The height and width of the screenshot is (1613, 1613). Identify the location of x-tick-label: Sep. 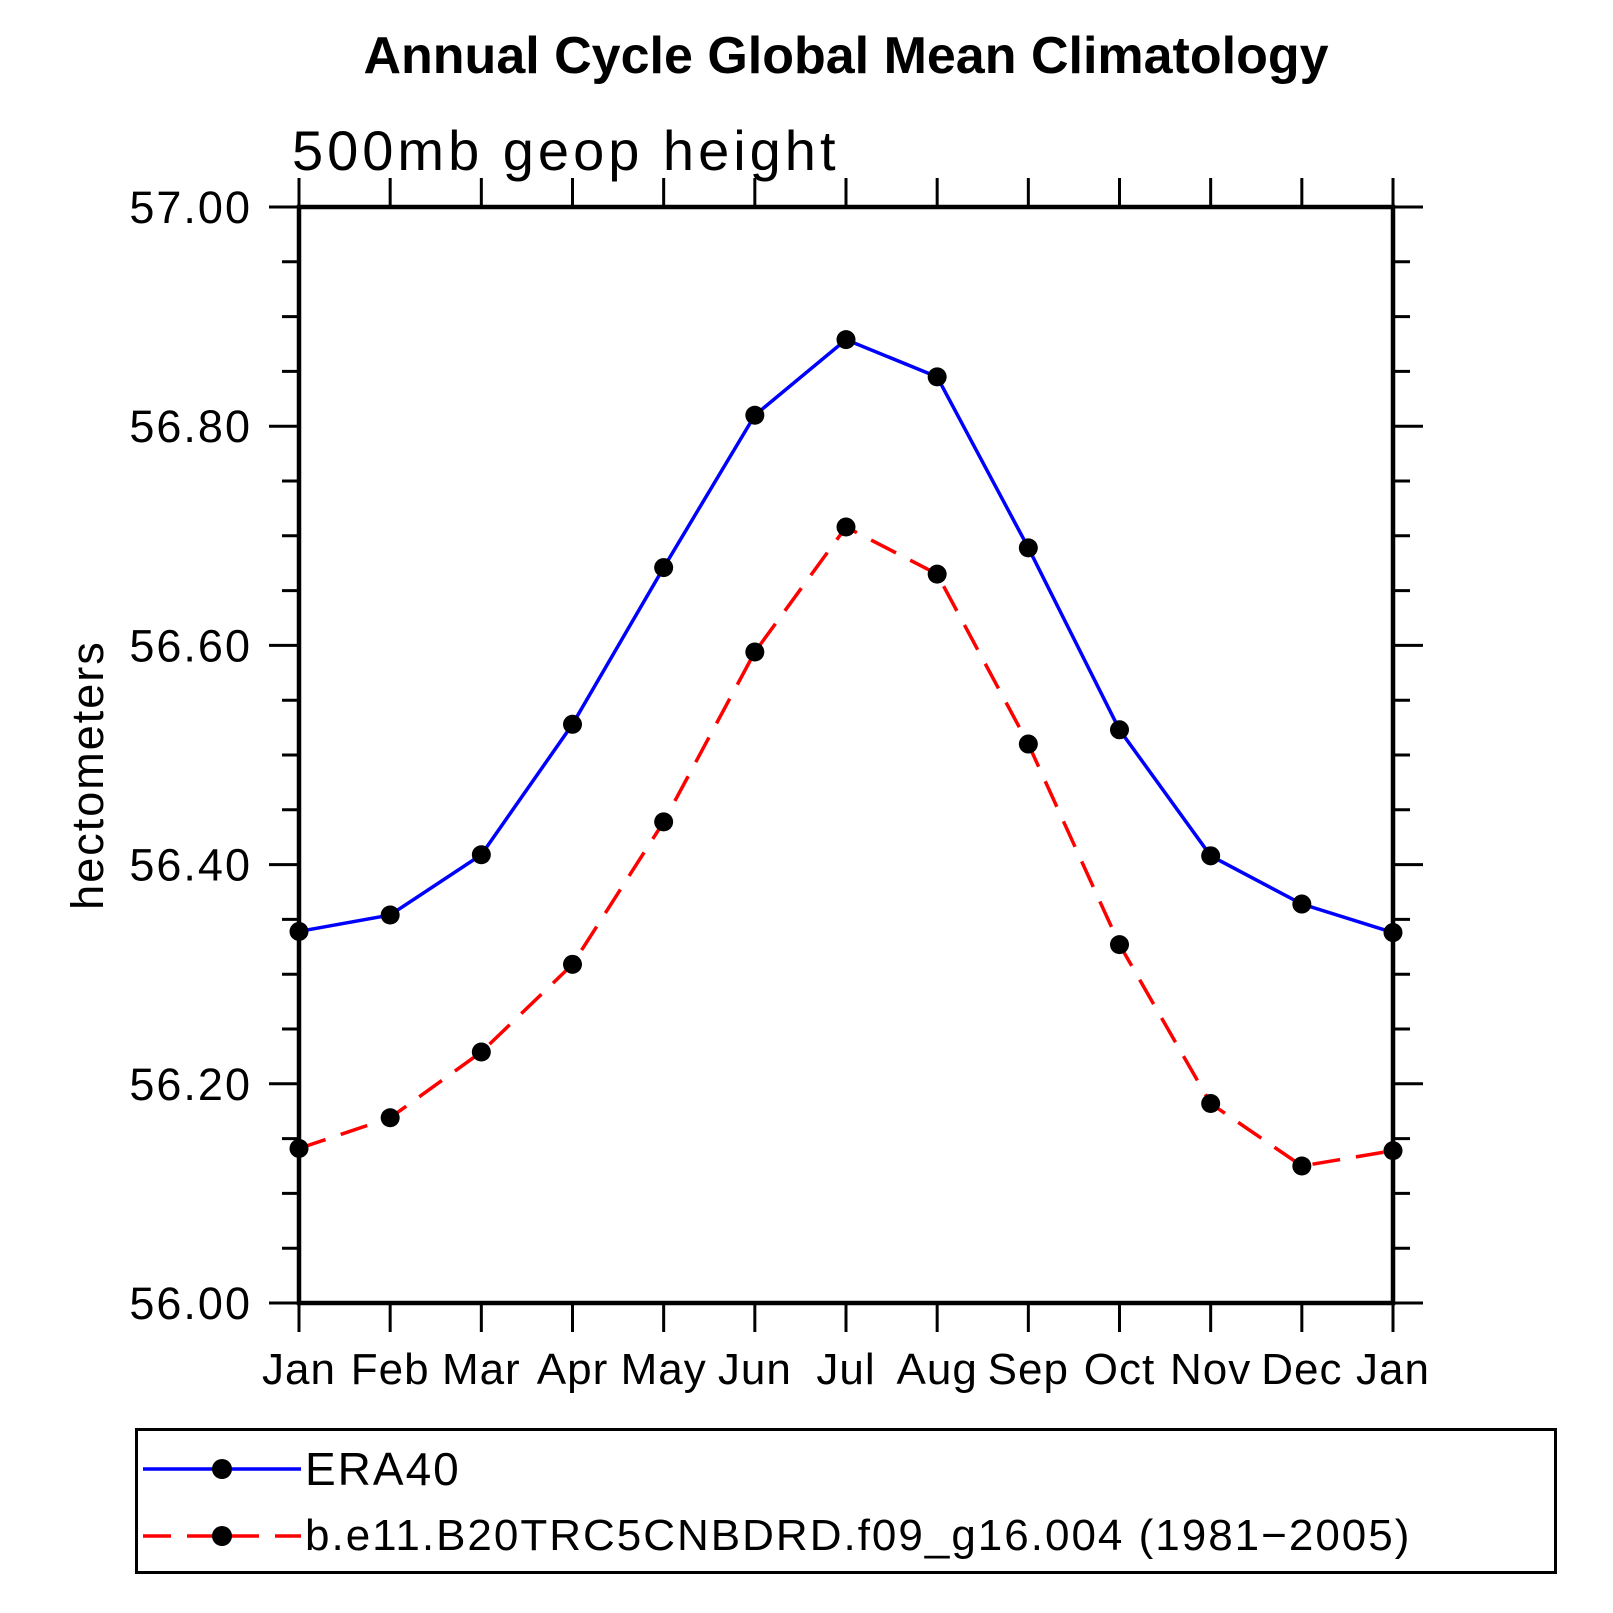
(1028, 1369).